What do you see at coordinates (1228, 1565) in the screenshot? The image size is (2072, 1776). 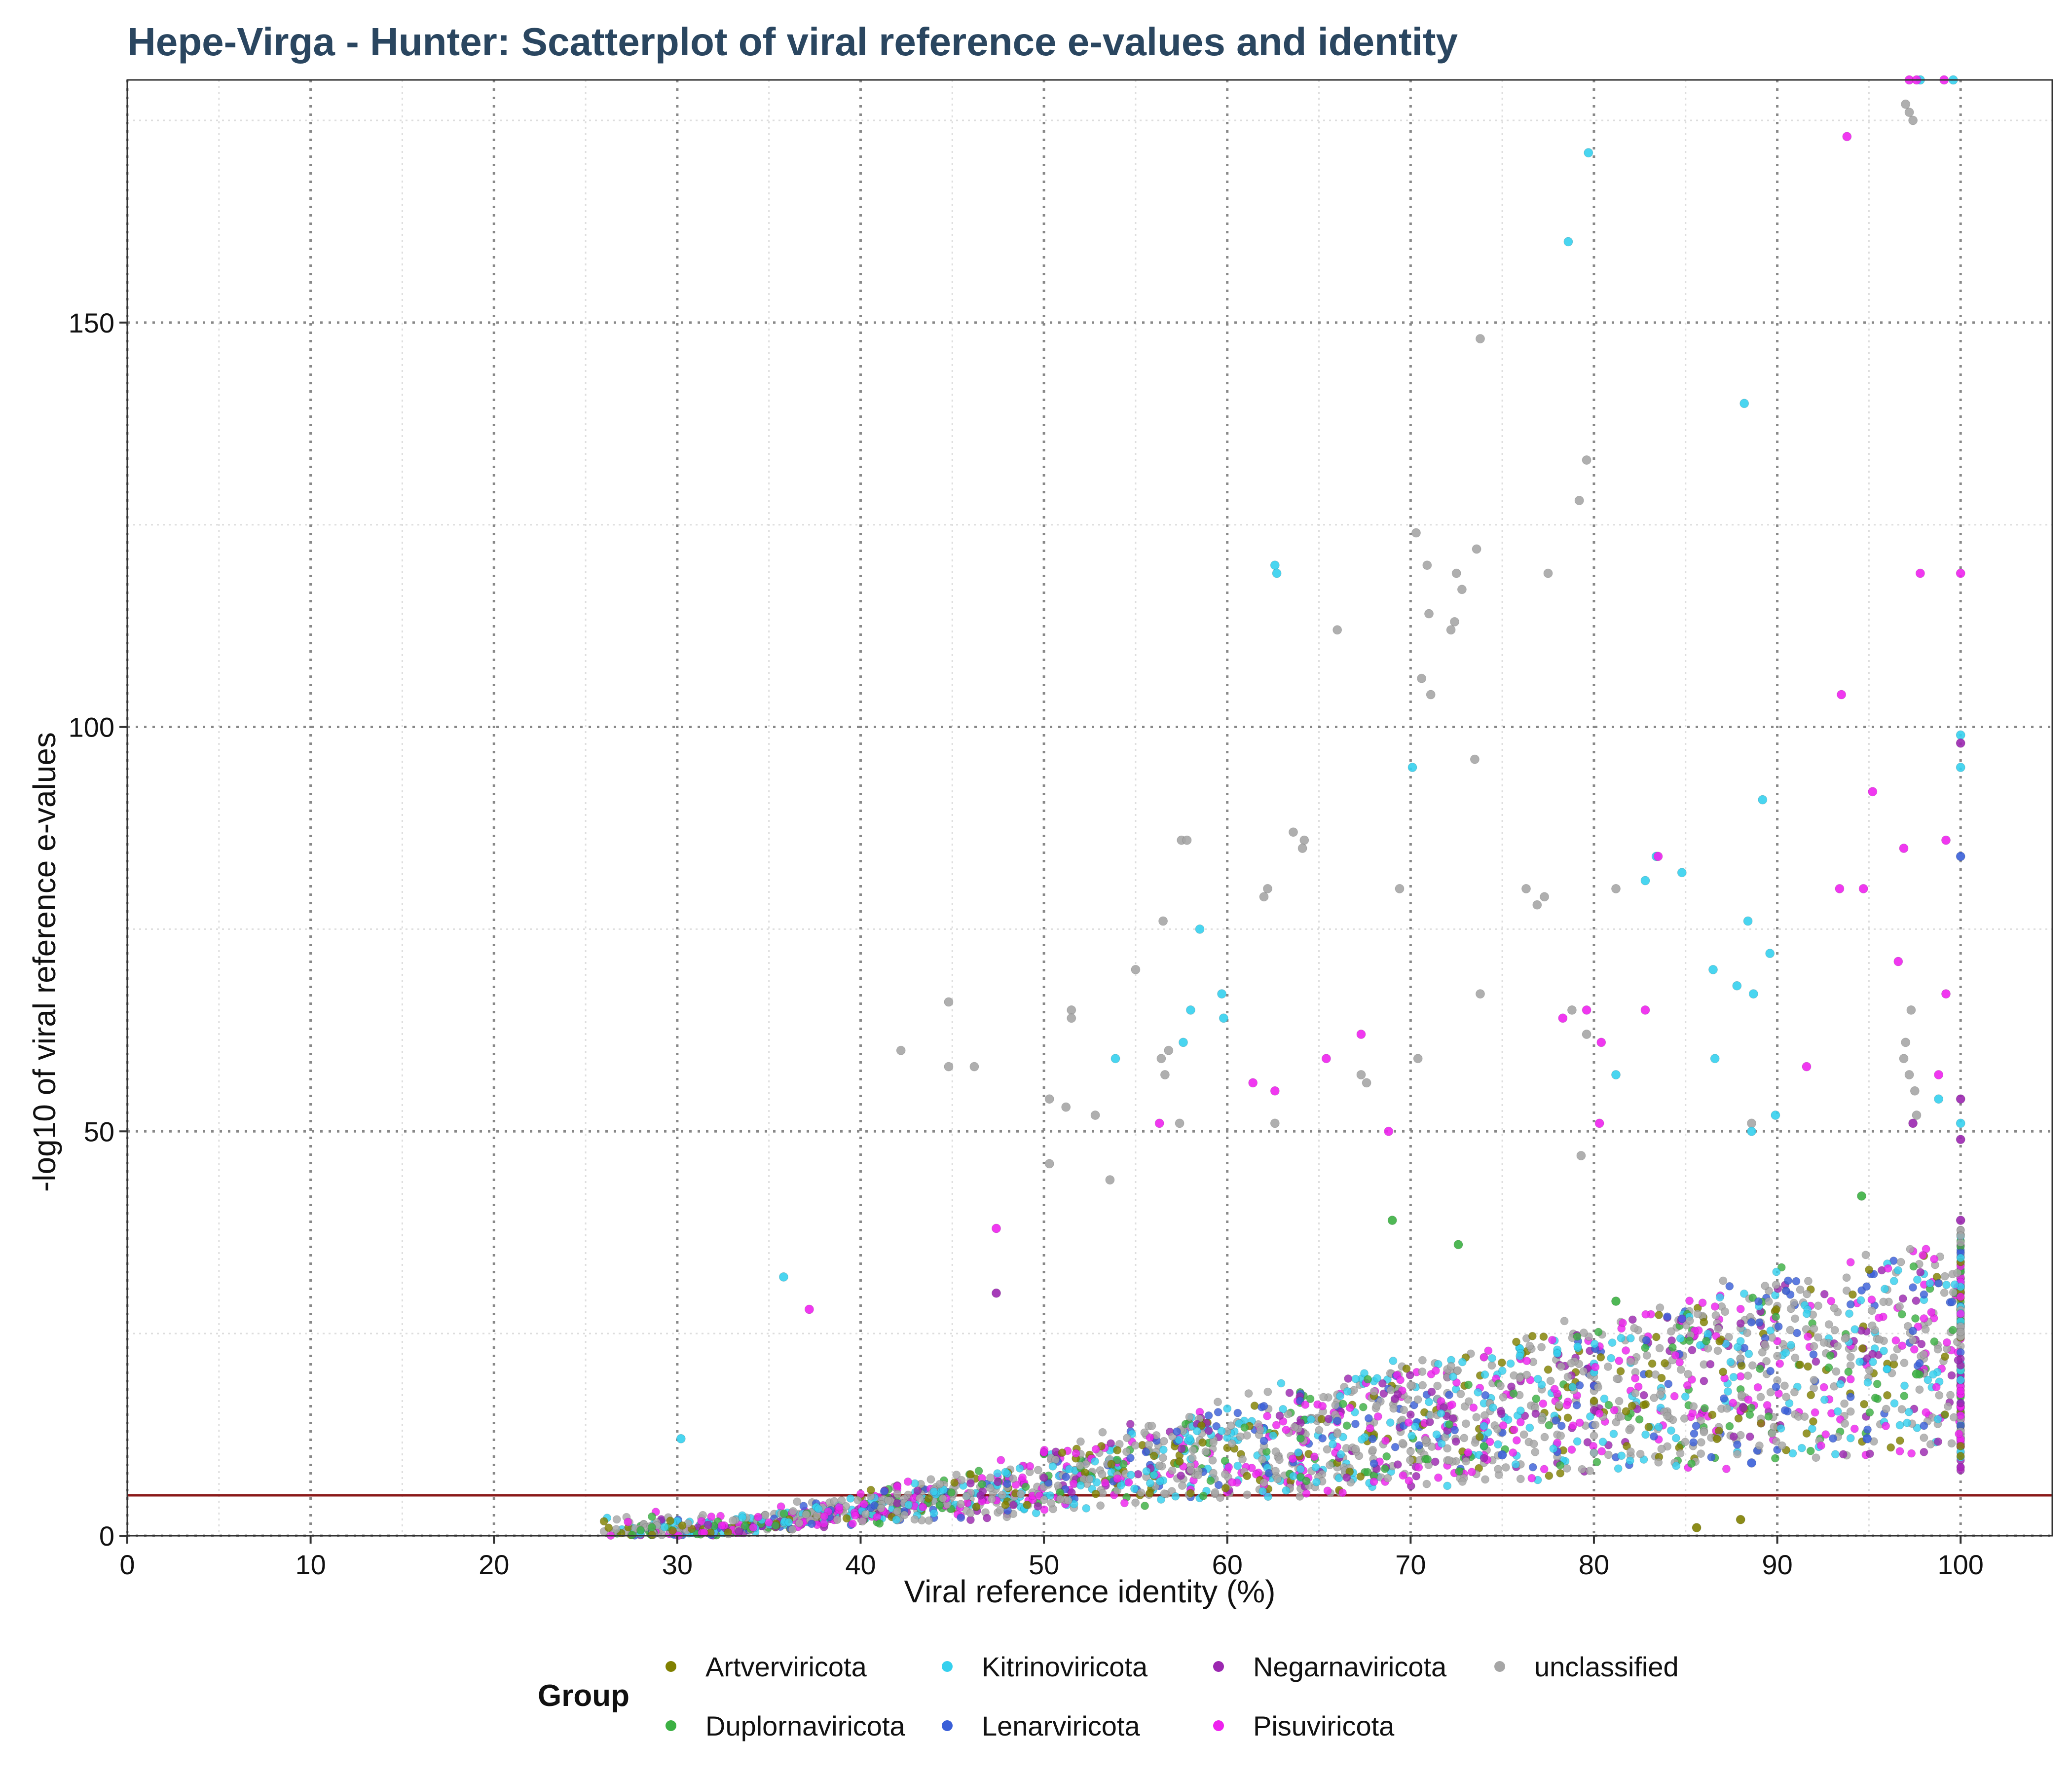 I see `x-tick-label: 60` at bounding box center [1228, 1565].